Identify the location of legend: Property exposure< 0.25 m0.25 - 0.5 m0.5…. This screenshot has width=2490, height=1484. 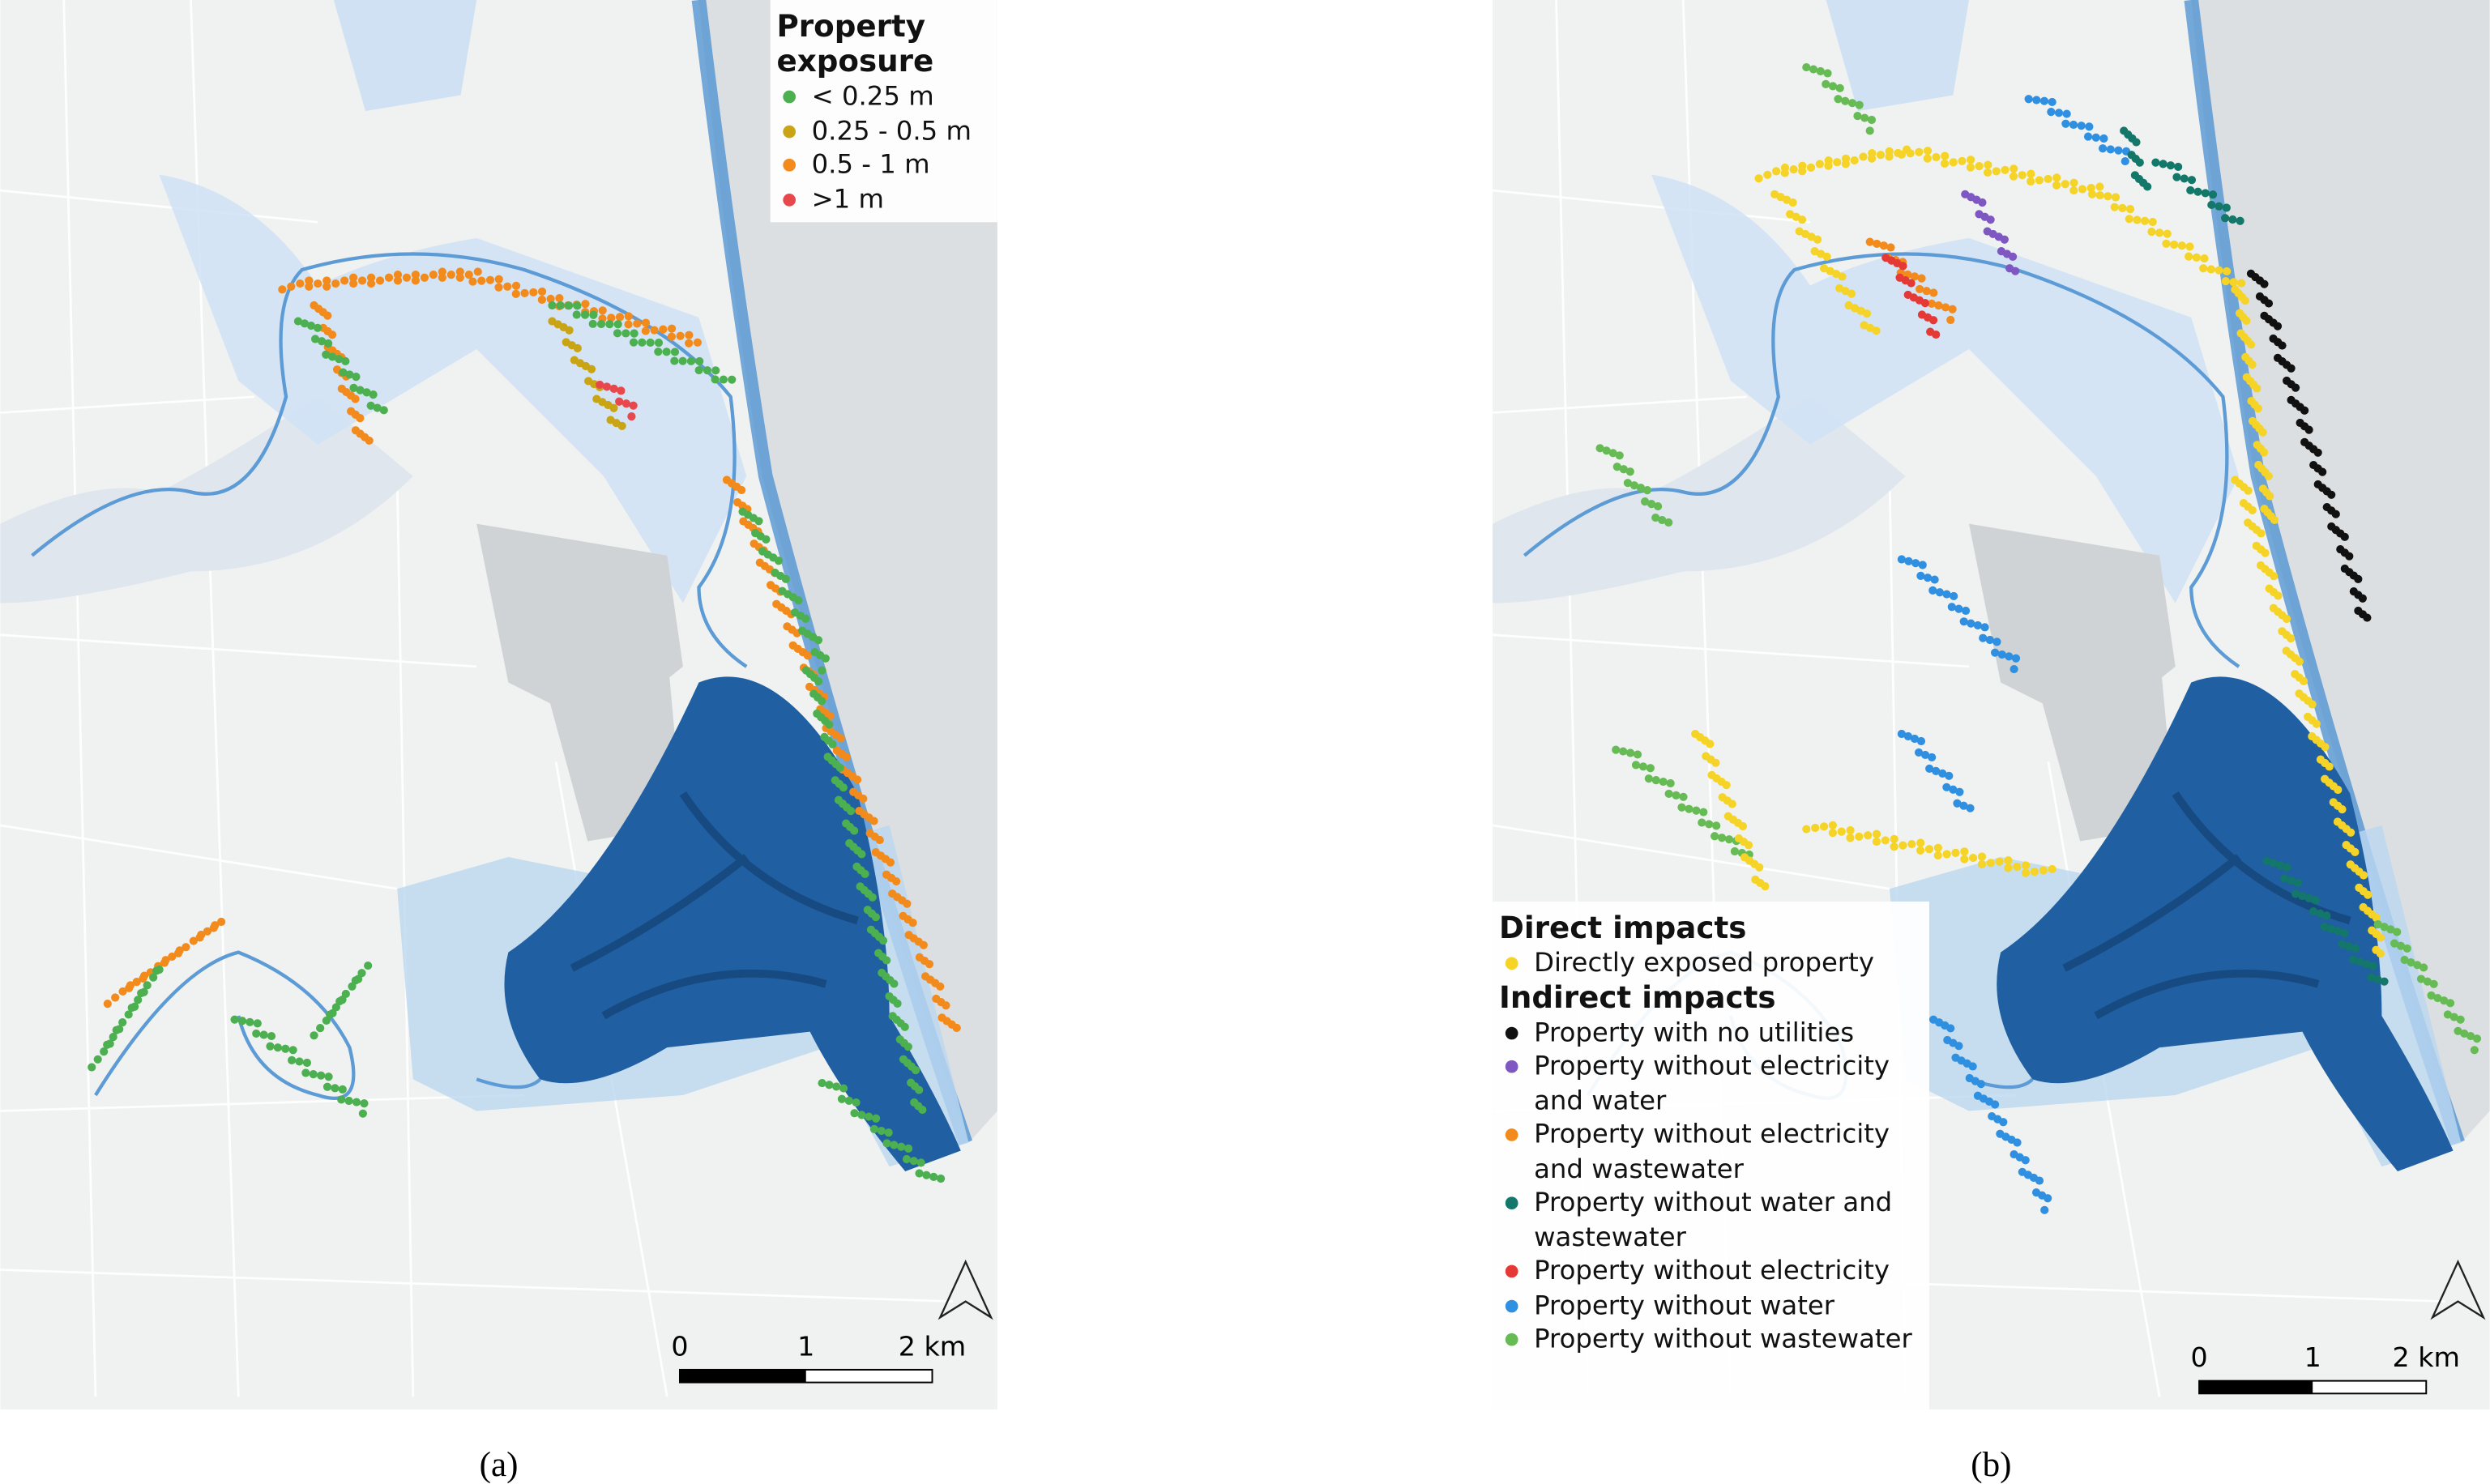
(874, 112).